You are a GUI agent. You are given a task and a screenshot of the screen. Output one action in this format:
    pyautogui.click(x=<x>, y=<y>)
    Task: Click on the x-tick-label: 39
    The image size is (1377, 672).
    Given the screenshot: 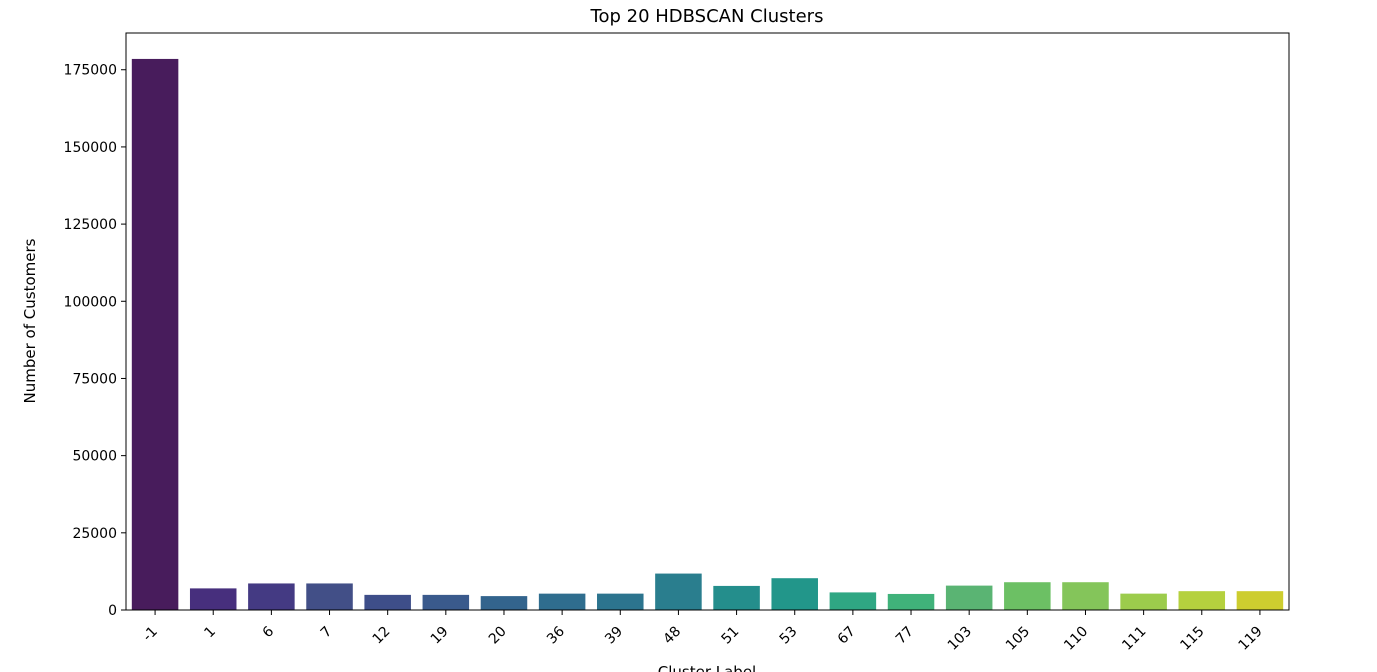 What is the action you would take?
    pyautogui.click(x=614, y=636)
    